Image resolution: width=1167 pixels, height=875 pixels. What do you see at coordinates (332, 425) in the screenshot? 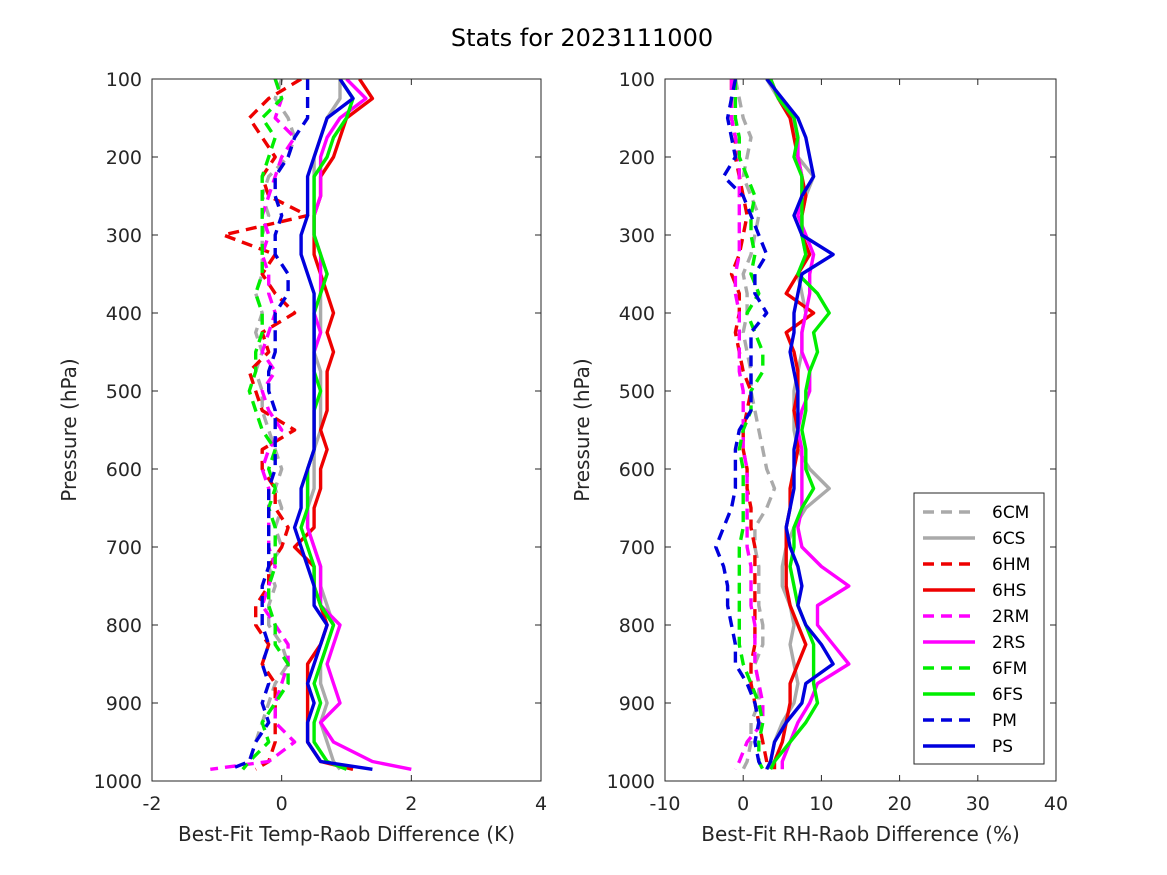
I see `temp-series-ps` at bounding box center [332, 425].